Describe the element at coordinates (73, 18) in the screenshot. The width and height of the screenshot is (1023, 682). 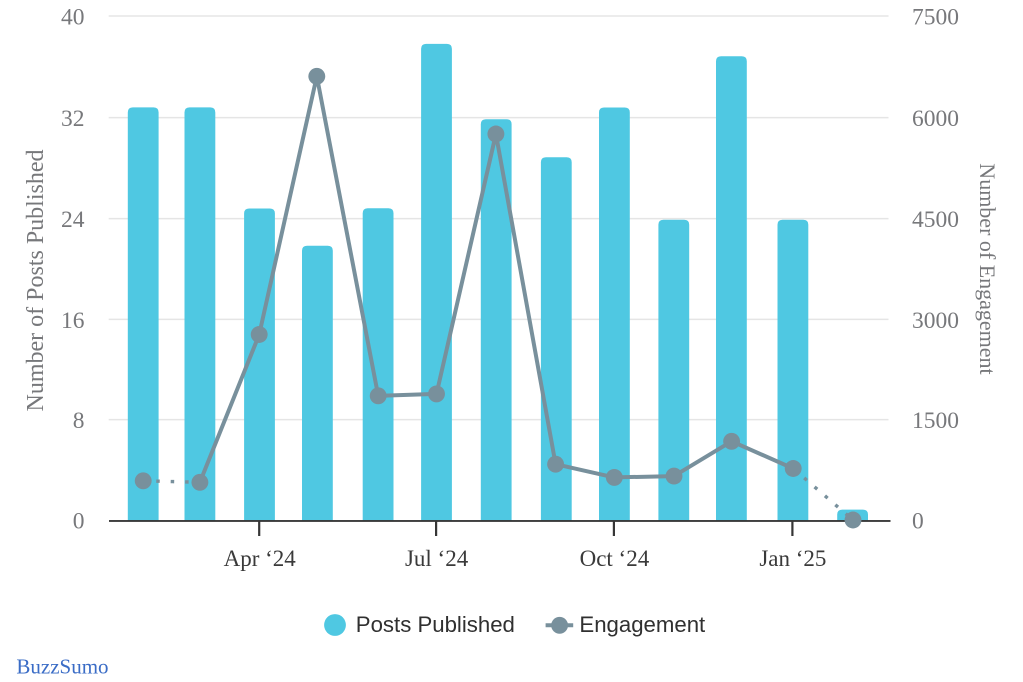
I see `svg-text: 40` at that location.